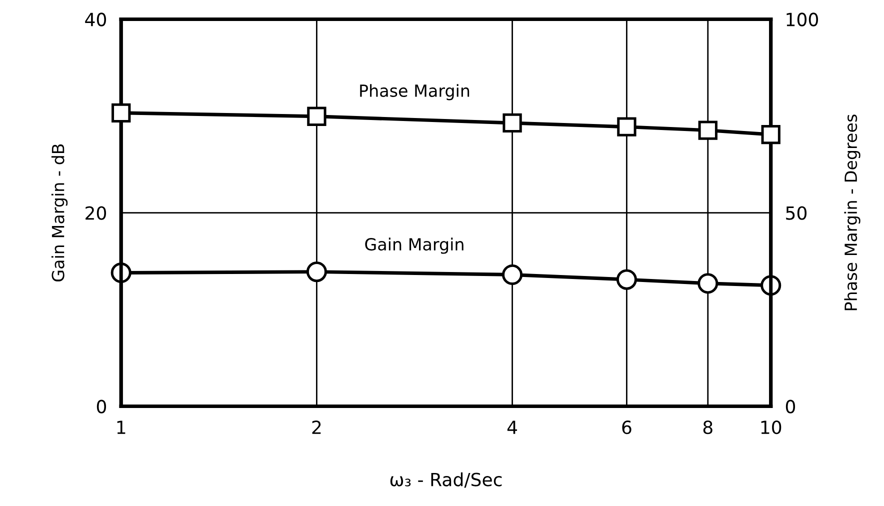 This screenshot has width=884, height=506. I want to click on y2-tick-label: 100, so click(802, 19).